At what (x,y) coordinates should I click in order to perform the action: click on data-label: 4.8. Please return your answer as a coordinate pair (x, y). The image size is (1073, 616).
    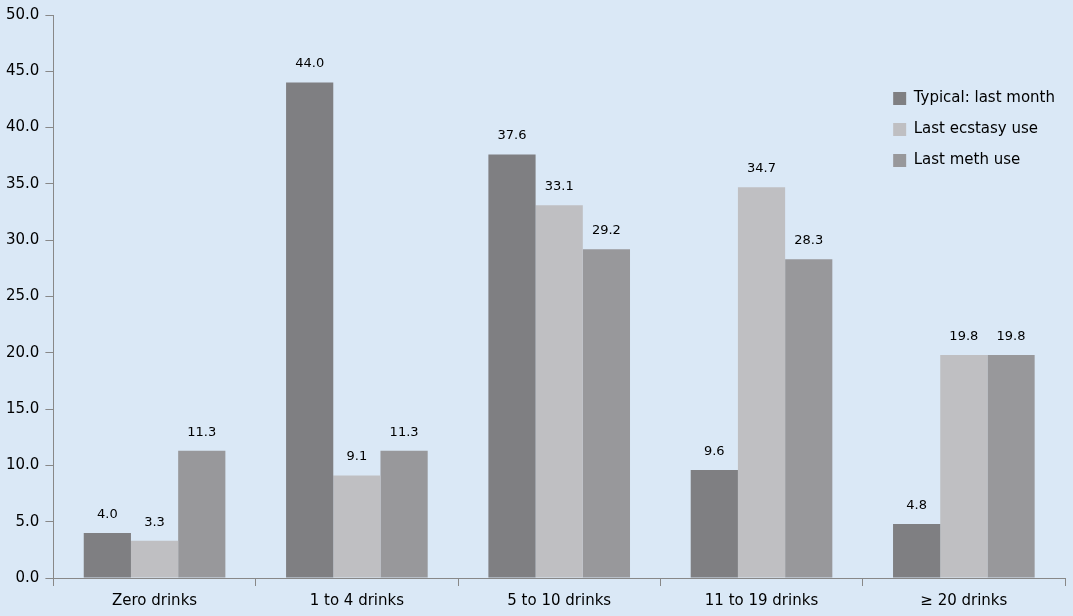
    Looking at the image, I should click on (916, 504).